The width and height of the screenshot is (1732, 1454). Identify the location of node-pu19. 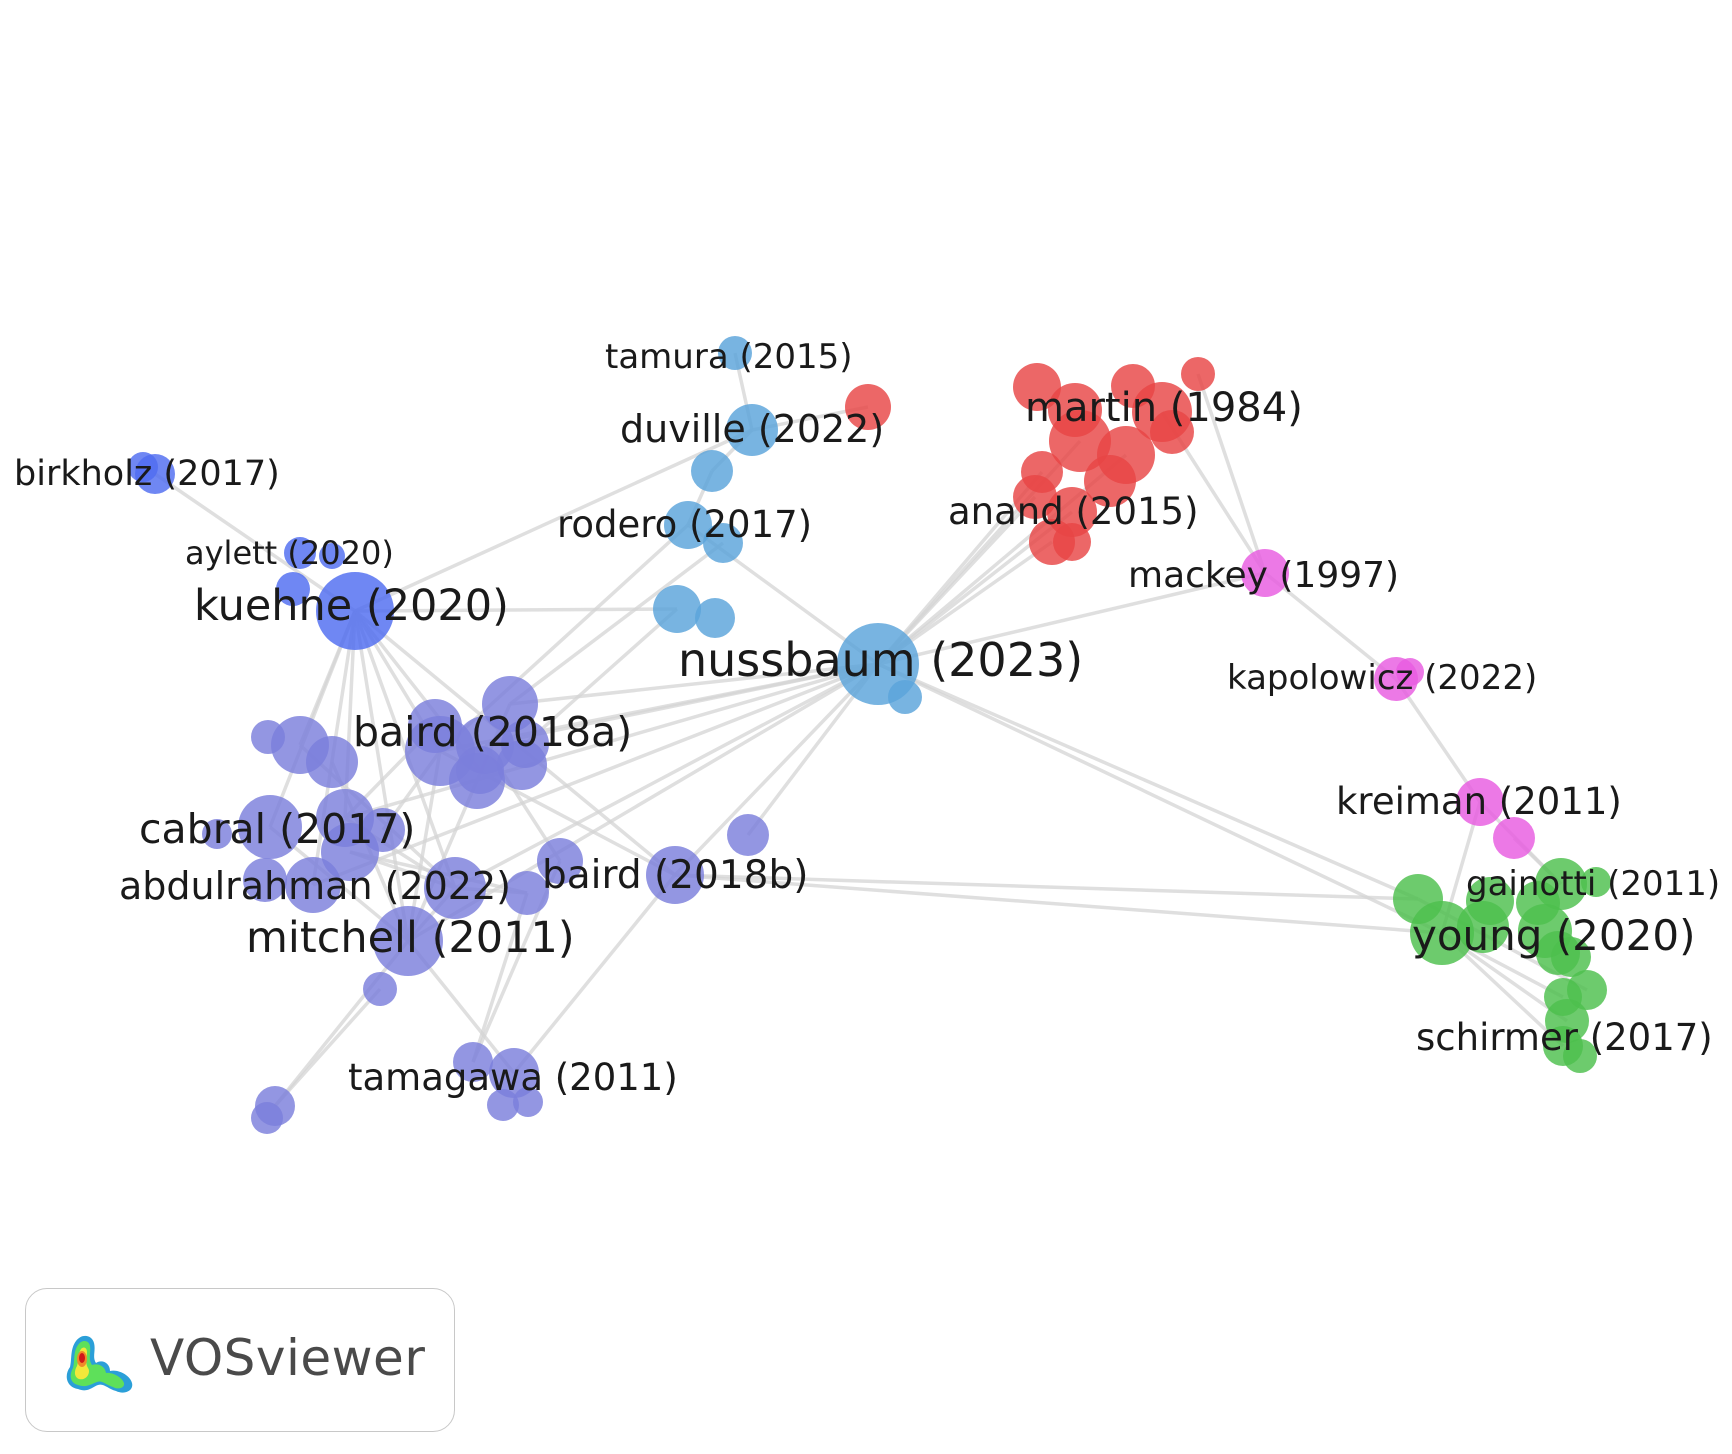
(455, 888).